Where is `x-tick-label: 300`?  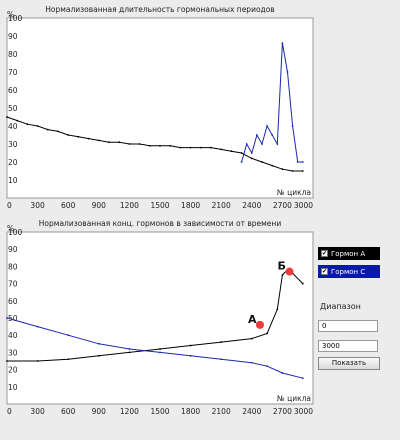 x-tick-label: 300 is located at coordinates (37, 411).